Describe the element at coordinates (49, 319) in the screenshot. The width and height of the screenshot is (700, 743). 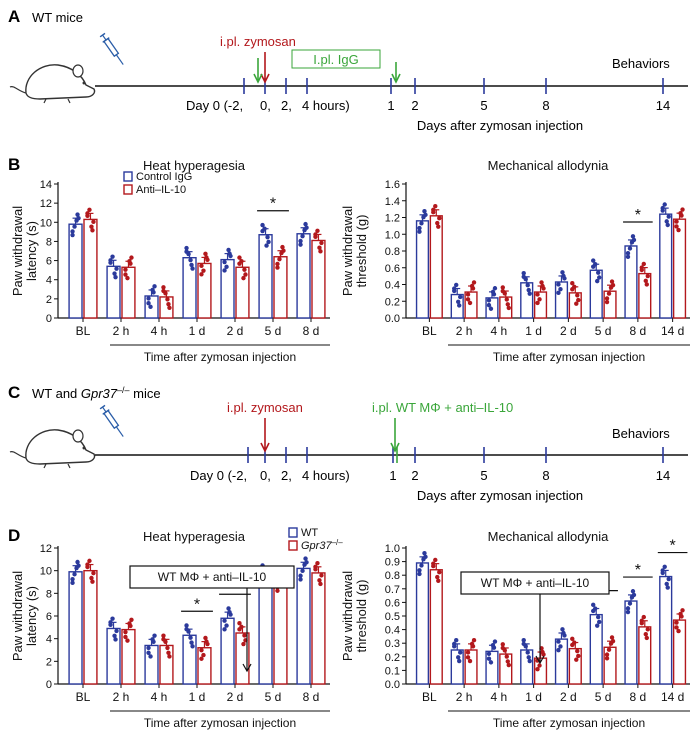
I see `y-tick-label: 0` at that location.